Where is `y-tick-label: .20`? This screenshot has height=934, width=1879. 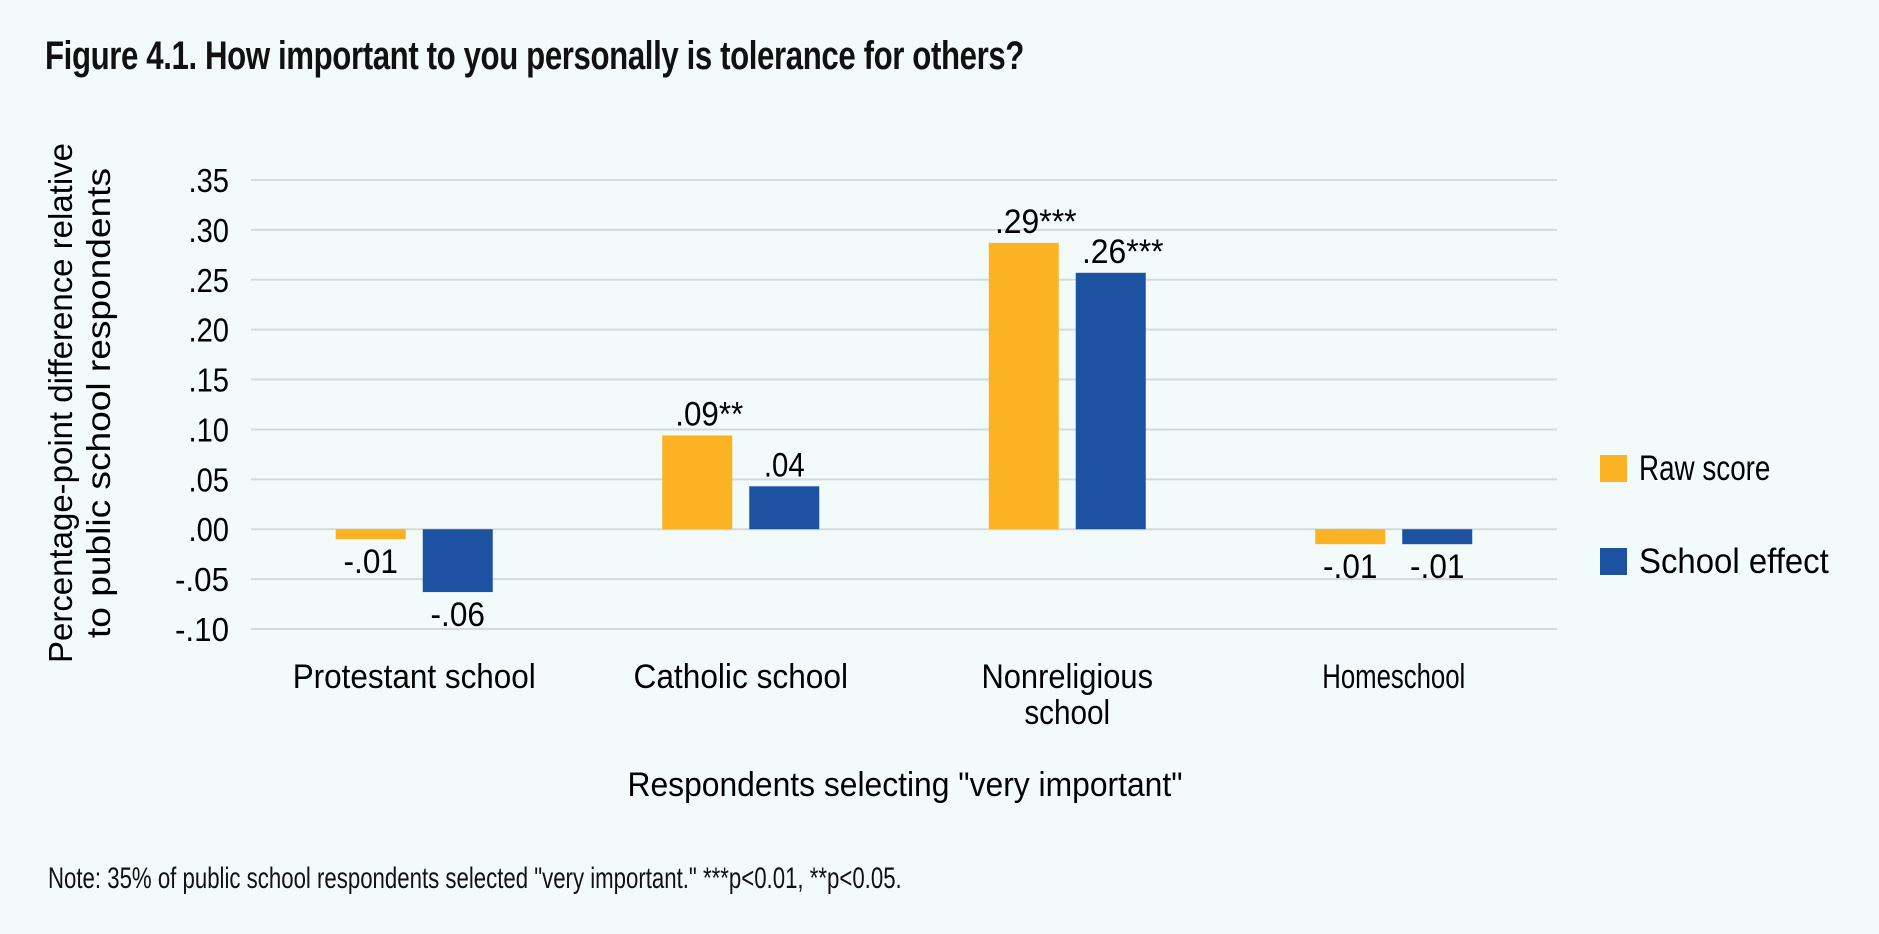 y-tick-label: .20 is located at coordinates (209, 330).